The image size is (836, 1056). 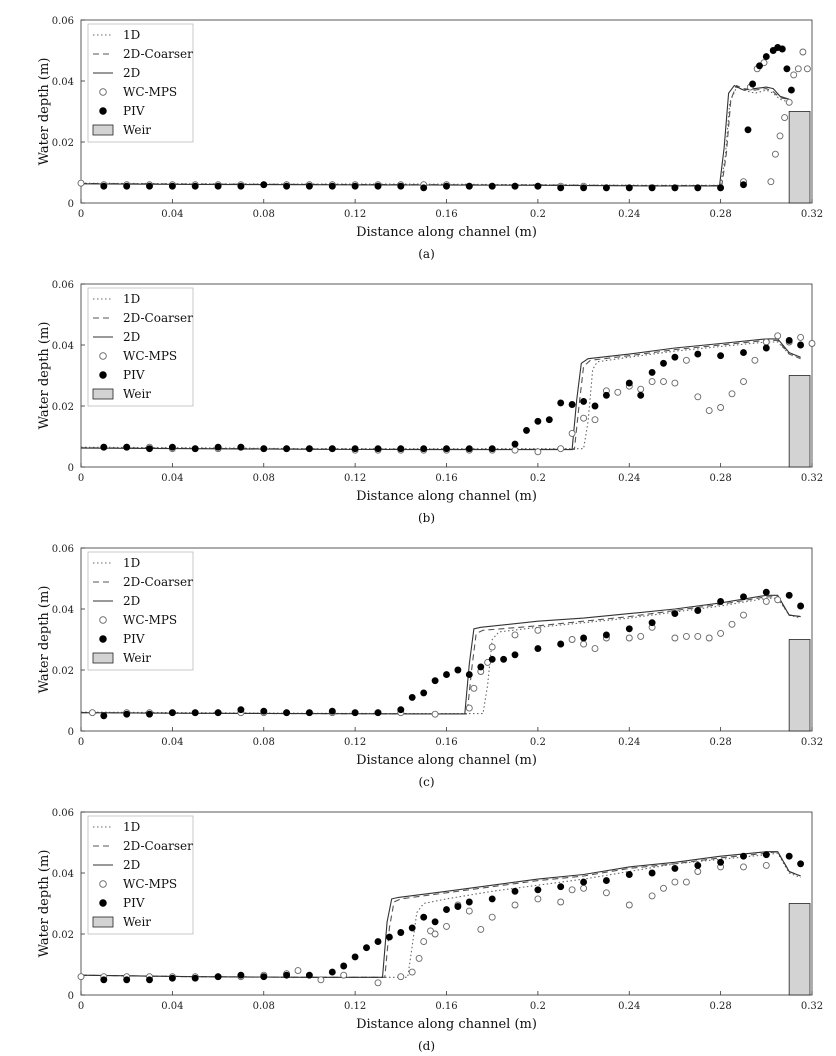 I want to click on weir-block, so click(x=799, y=949).